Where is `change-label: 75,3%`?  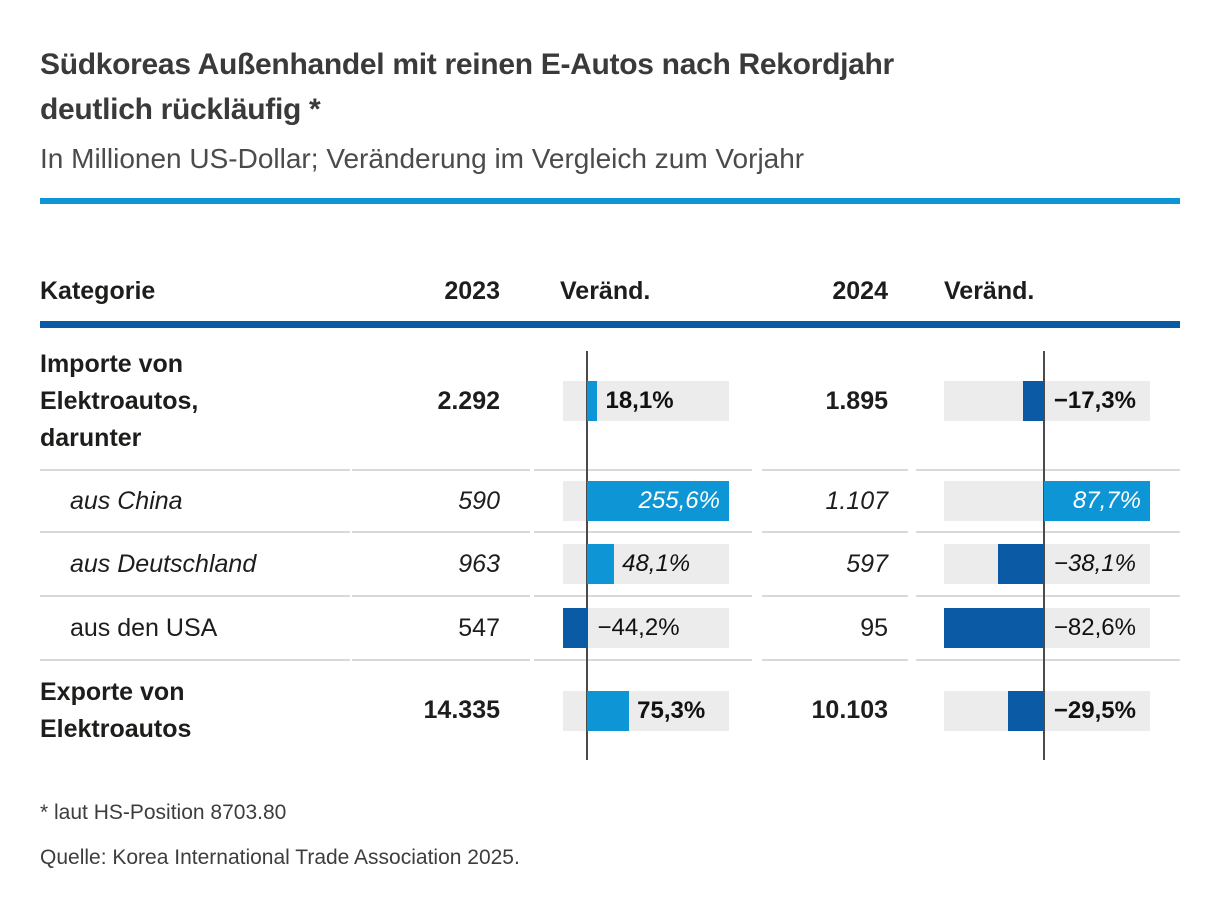
change-label: 75,3% is located at coordinates (671, 710).